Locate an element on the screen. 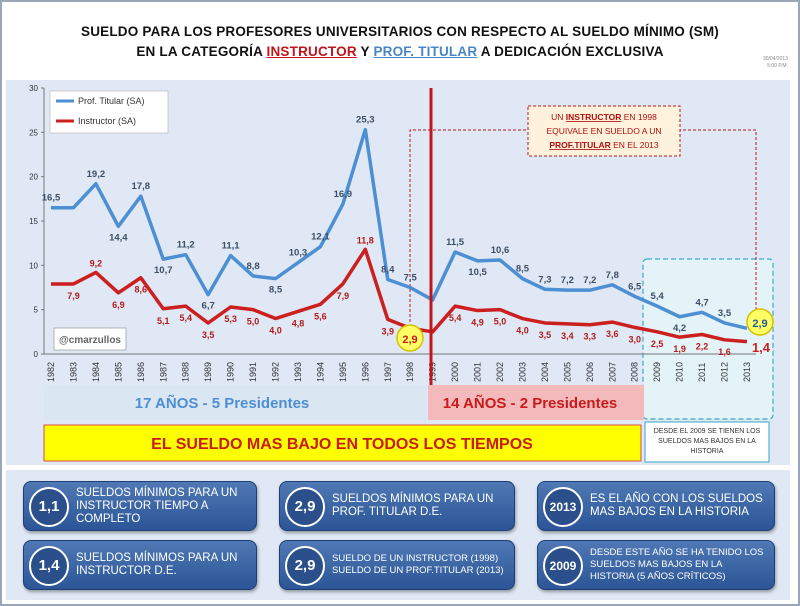 The image size is (800, 606). handle-box is located at coordinates (90, 339).